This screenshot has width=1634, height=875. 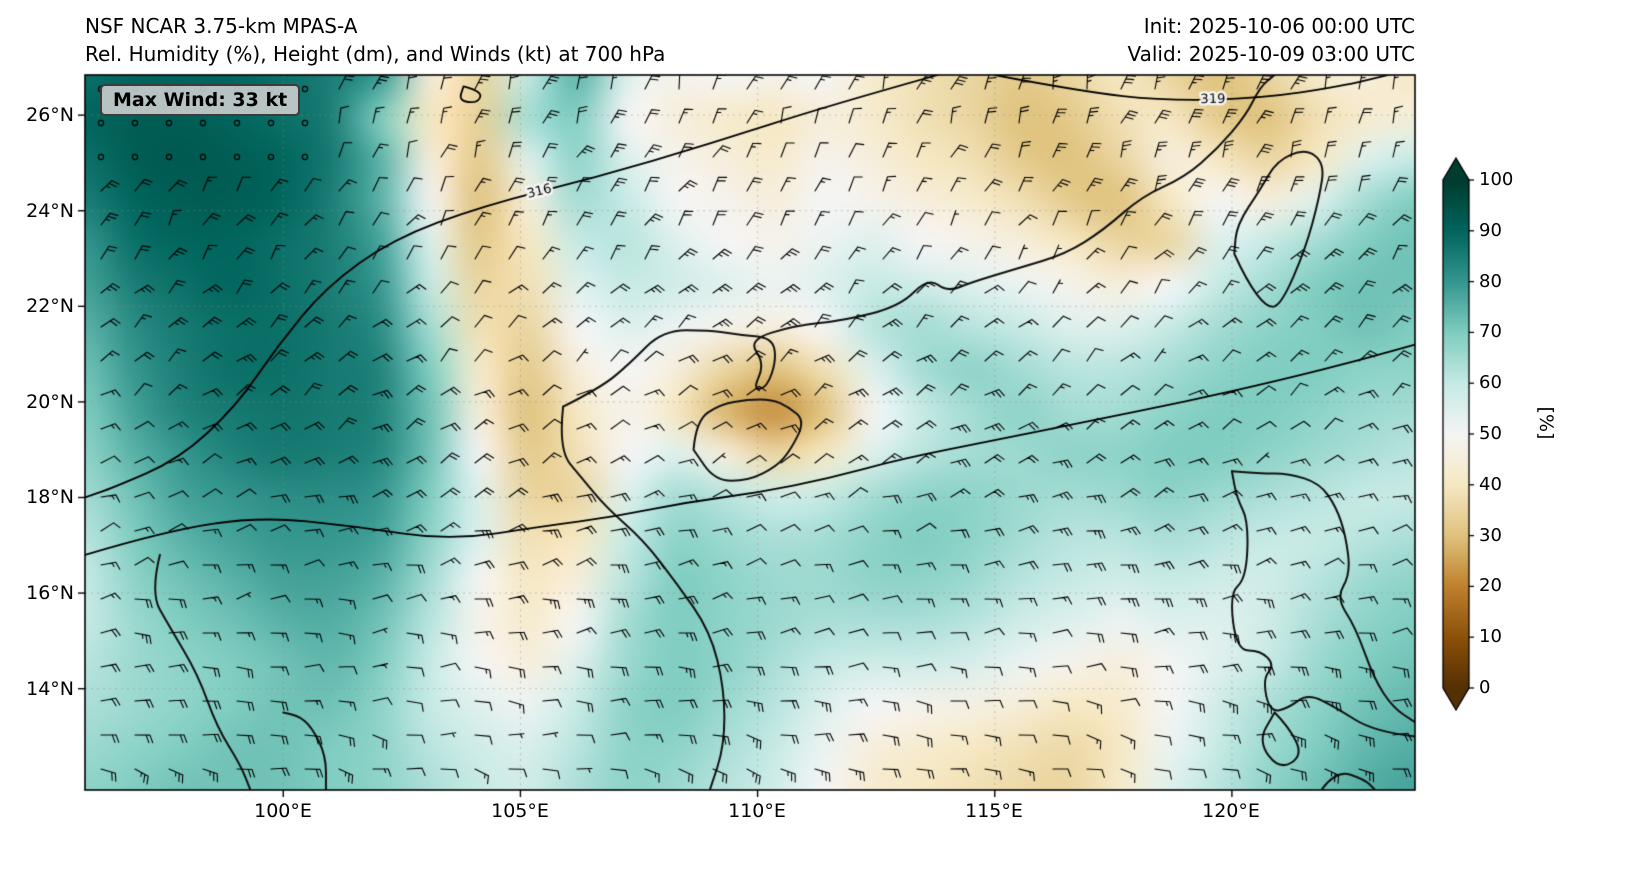 I want to click on lat-tick-label: 14°N, so click(x=50, y=689).